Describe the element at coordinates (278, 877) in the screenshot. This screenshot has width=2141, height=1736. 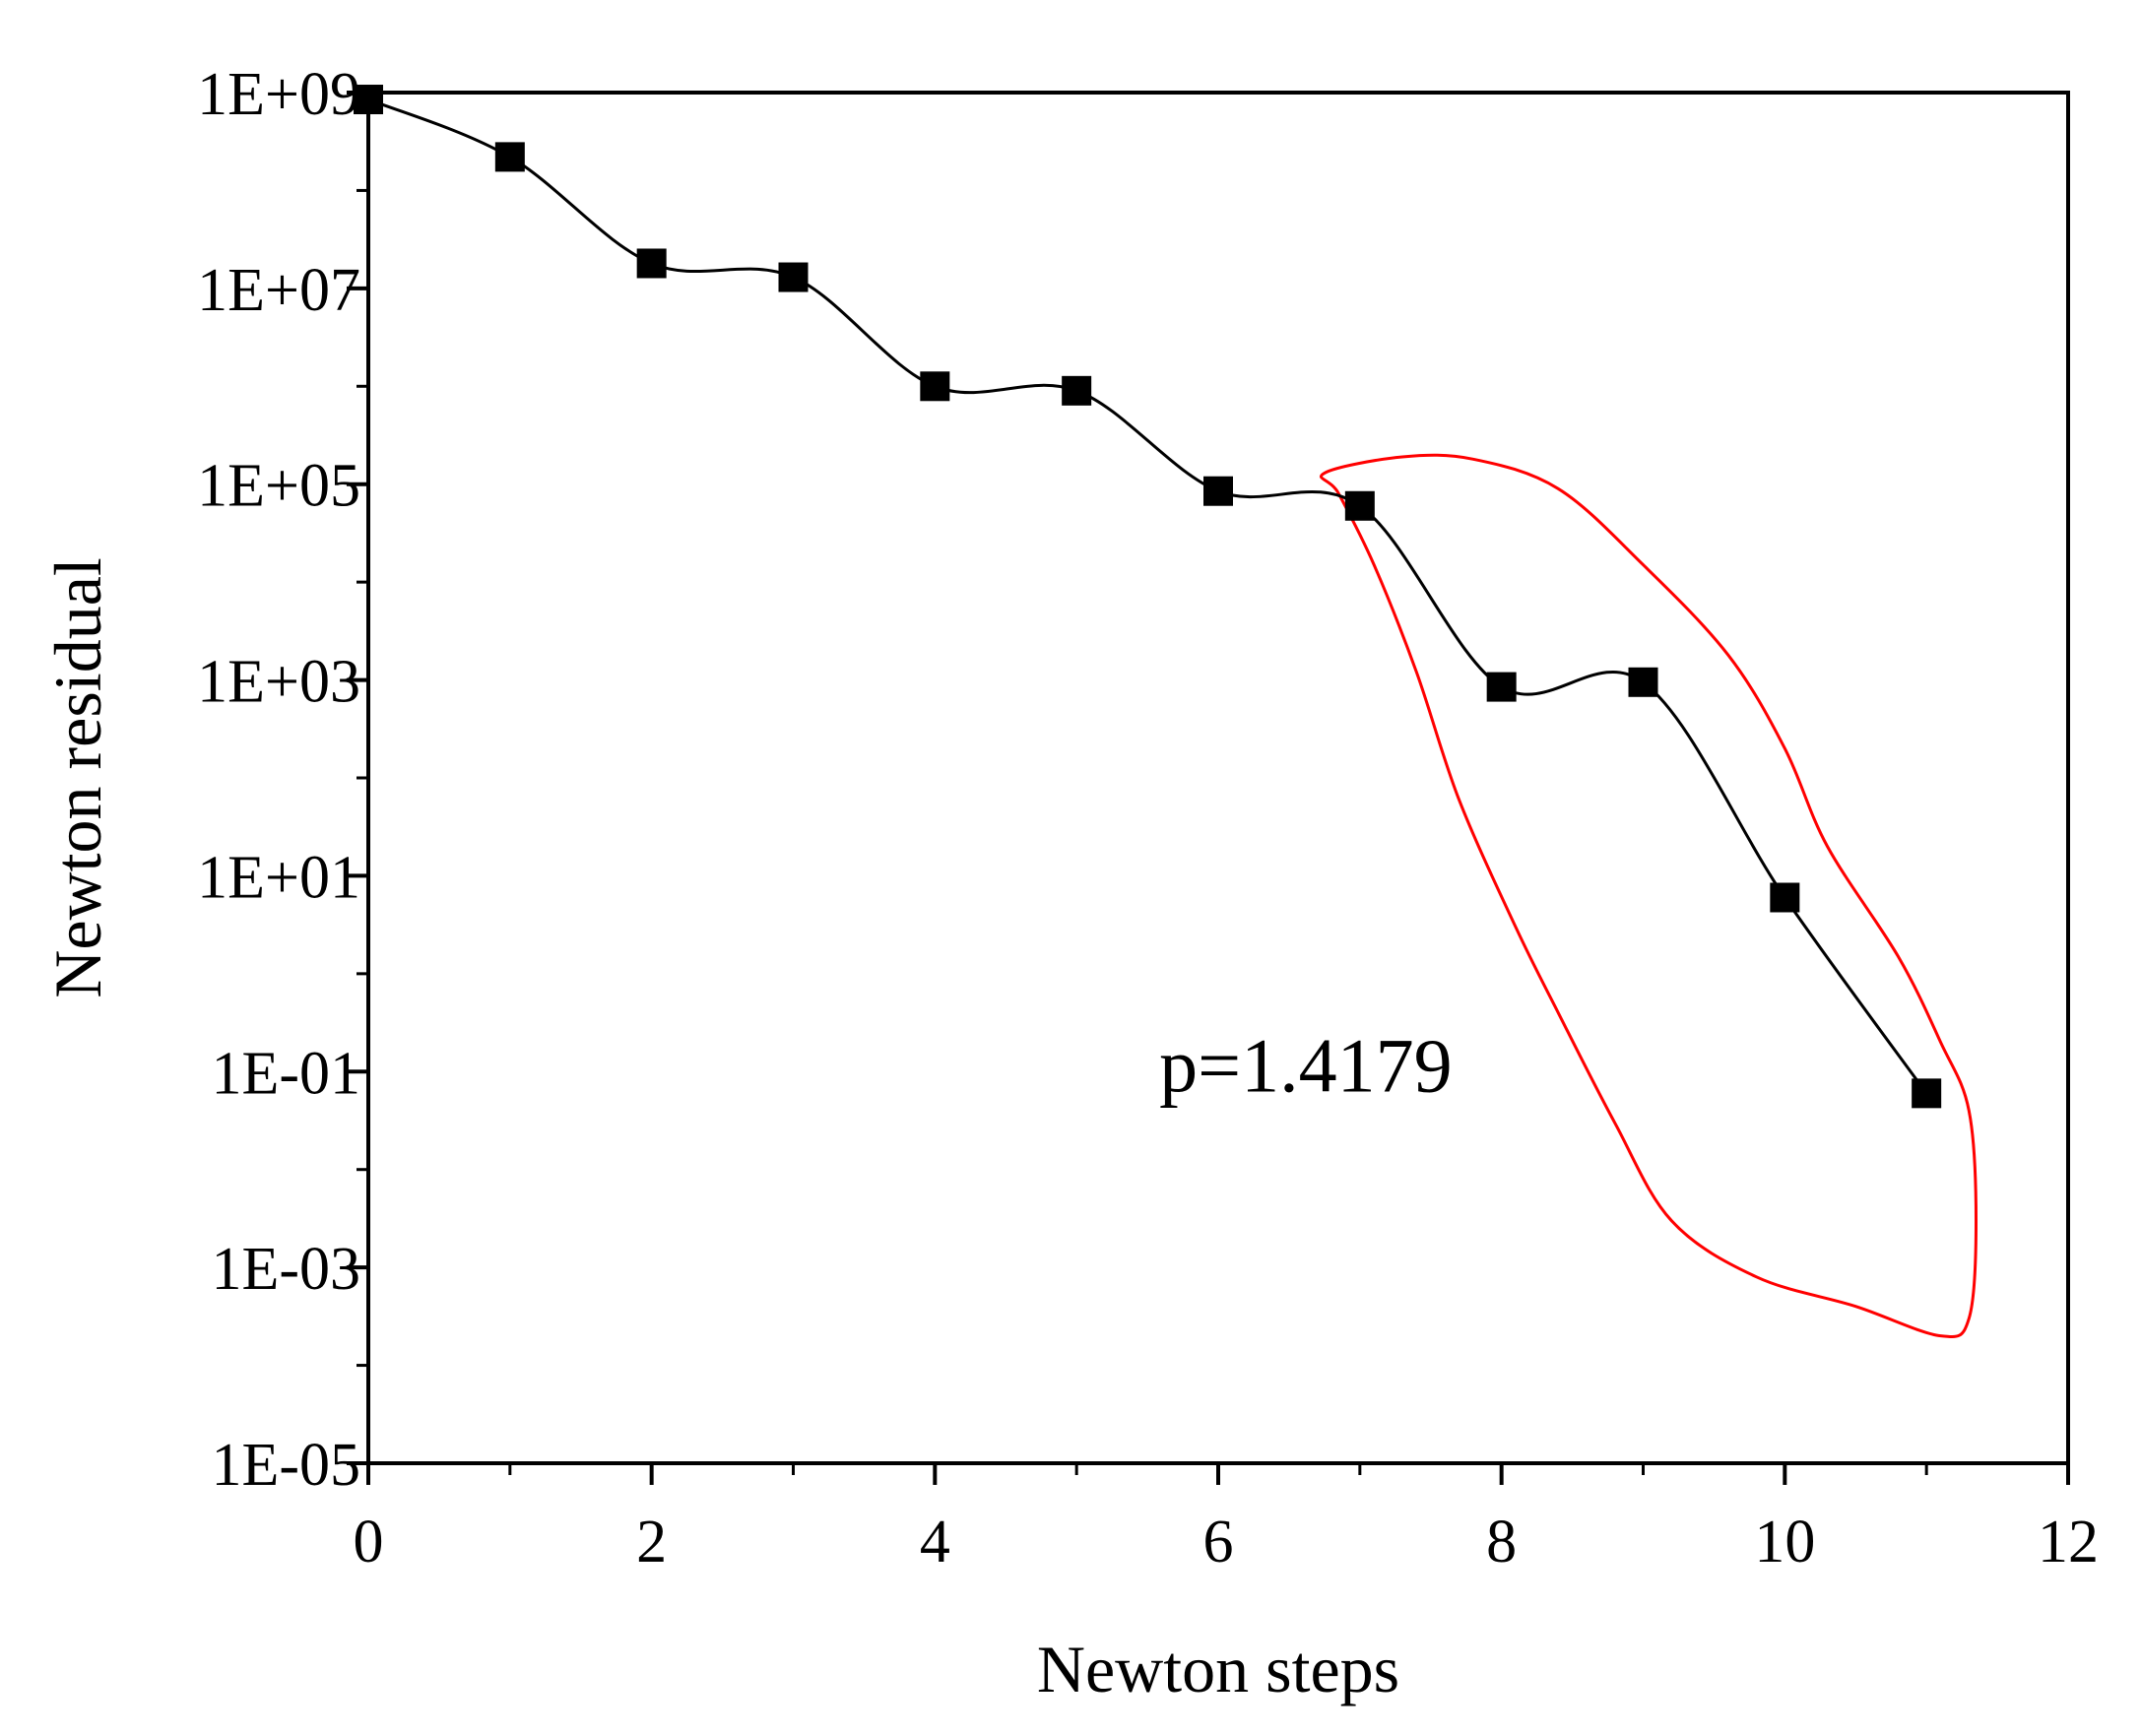
I see `y-tick-label: 1E+01` at that location.